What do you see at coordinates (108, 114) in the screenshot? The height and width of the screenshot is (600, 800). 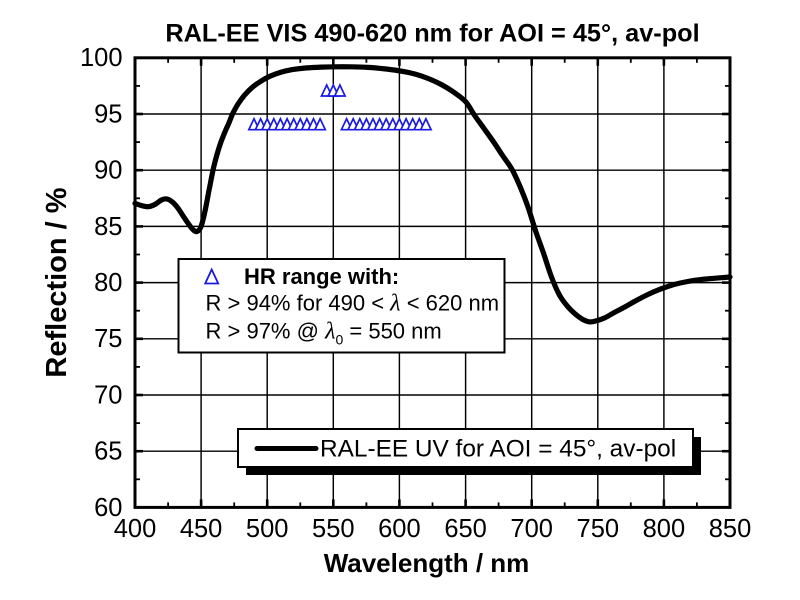 I see `svg-text: 95` at bounding box center [108, 114].